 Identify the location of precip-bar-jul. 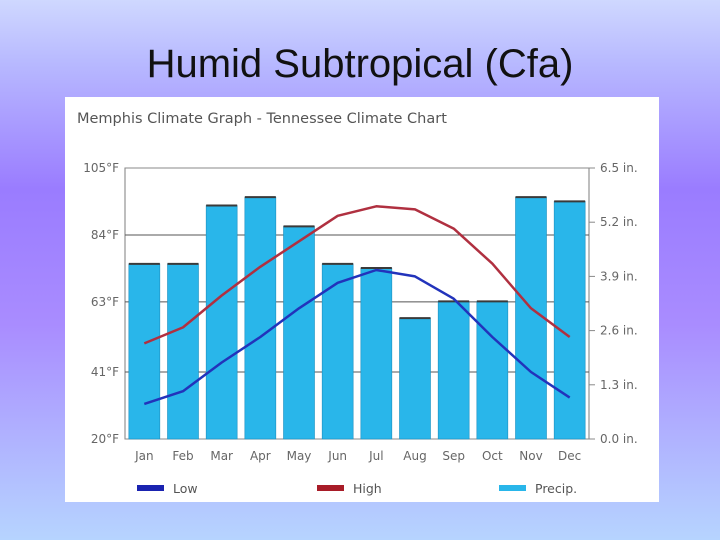
(376, 353).